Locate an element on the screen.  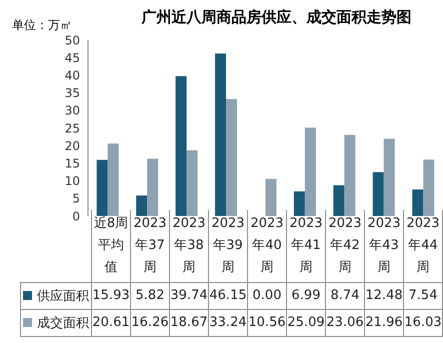
data-label: 8.74 is located at coordinates (345, 295).